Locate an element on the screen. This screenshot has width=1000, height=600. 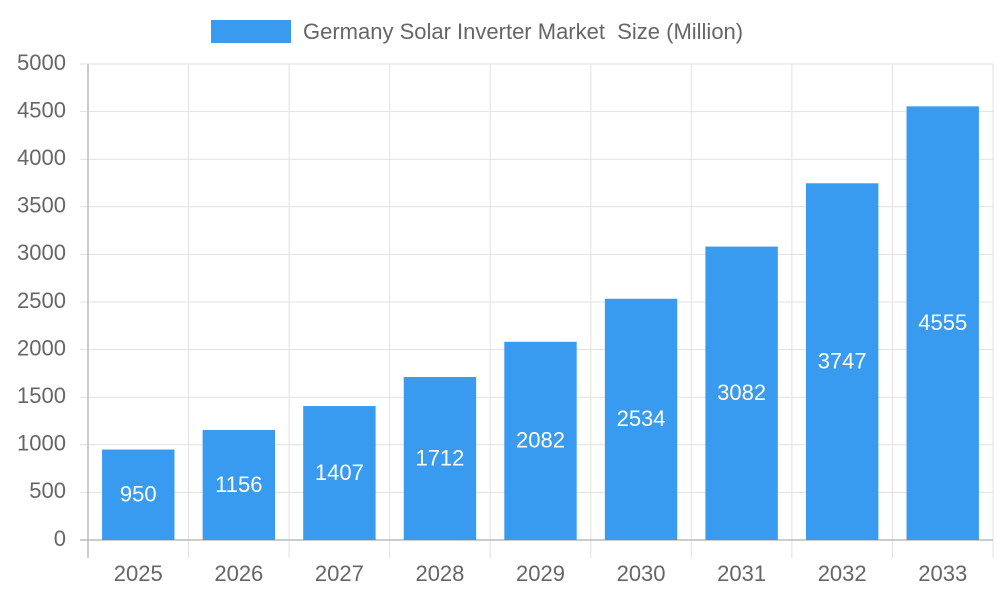
x-tick-label: 2027 is located at coordinates (339, 573).